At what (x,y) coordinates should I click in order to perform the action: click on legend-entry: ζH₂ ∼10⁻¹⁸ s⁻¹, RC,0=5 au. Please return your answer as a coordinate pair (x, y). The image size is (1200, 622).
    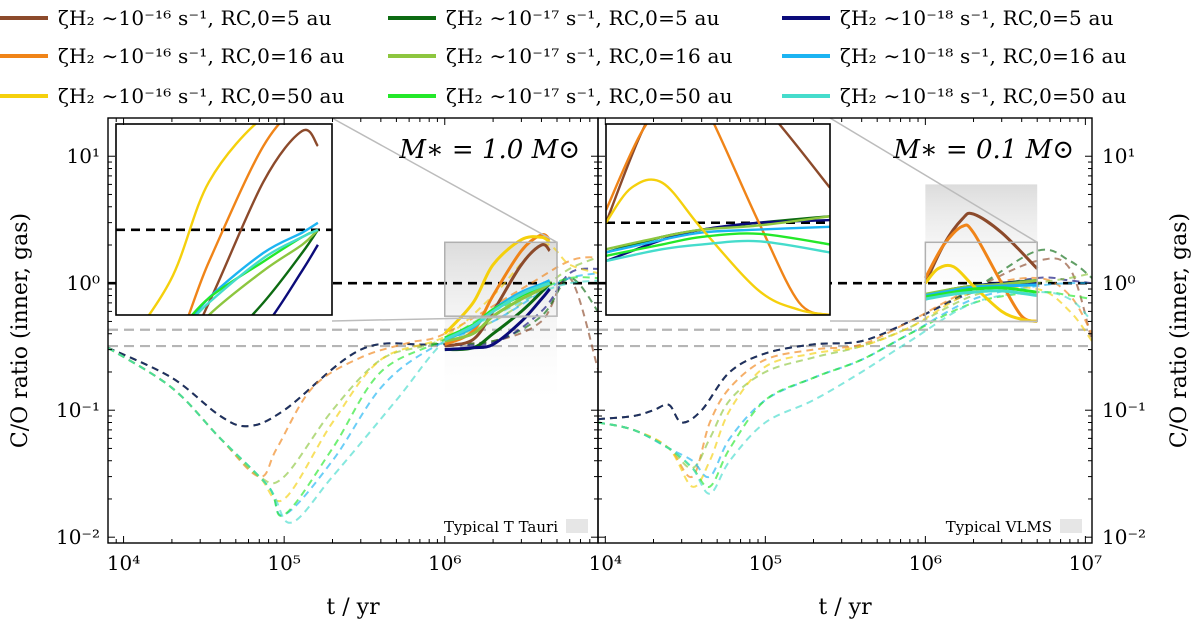
    Looking at the image, I should click on (948, 18).